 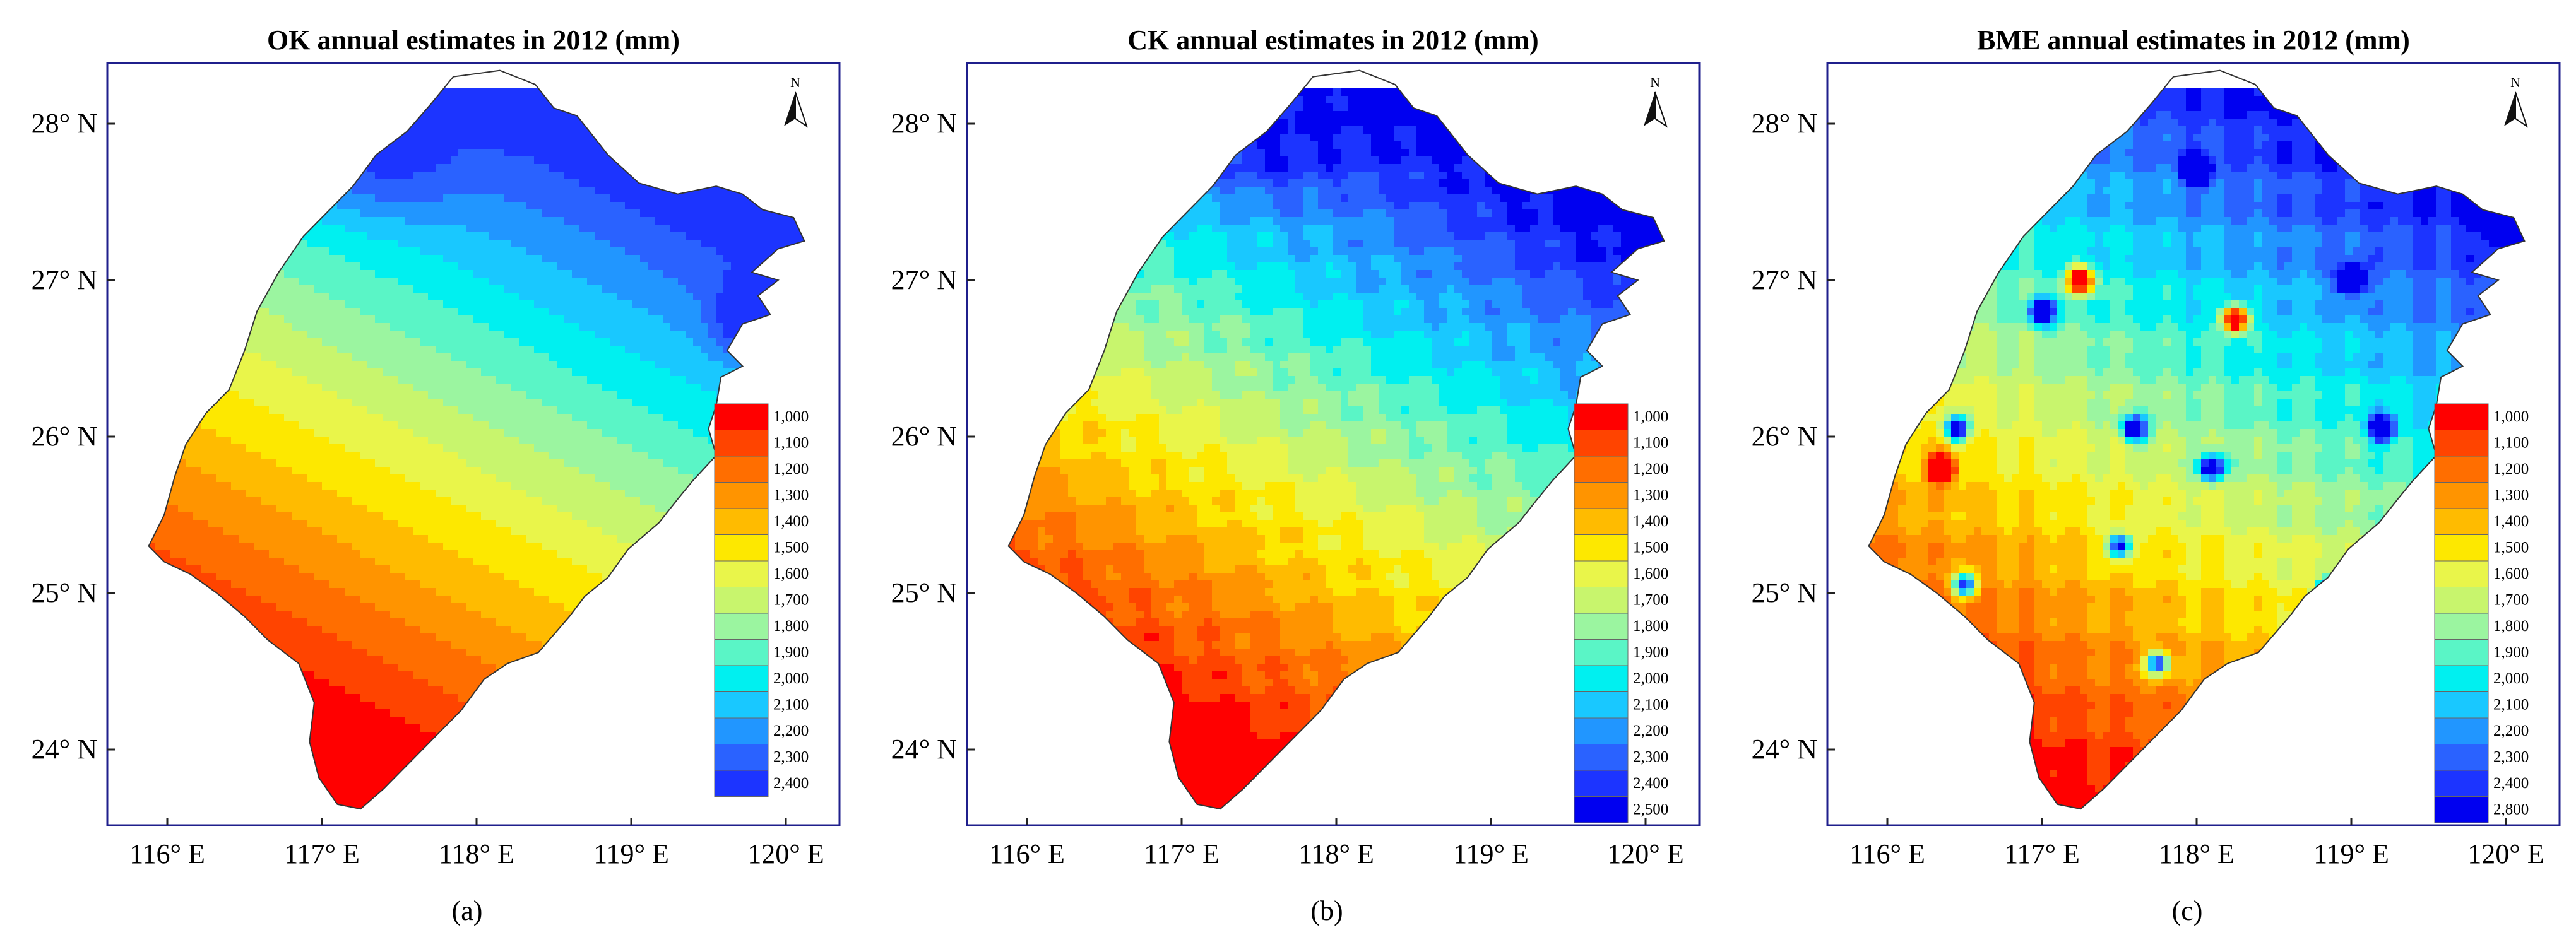 What do you see at coordinates (1651, 522) in the screenshot?
I see `legend-label: 1,400` at bounding box center [1651, 522].